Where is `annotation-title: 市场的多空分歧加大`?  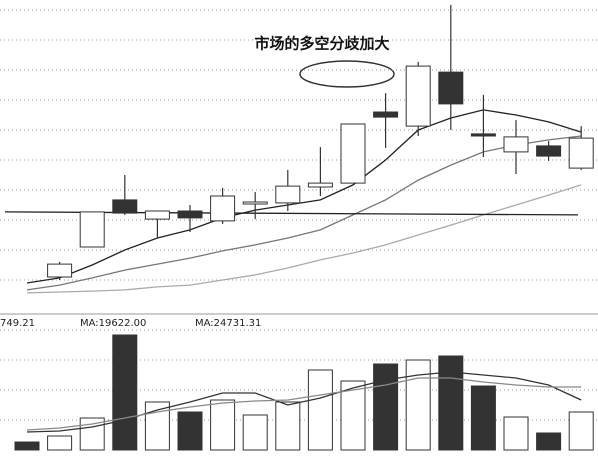 annotation-title: 市场的多空分歧加大 is located at coordinates (321, 44).